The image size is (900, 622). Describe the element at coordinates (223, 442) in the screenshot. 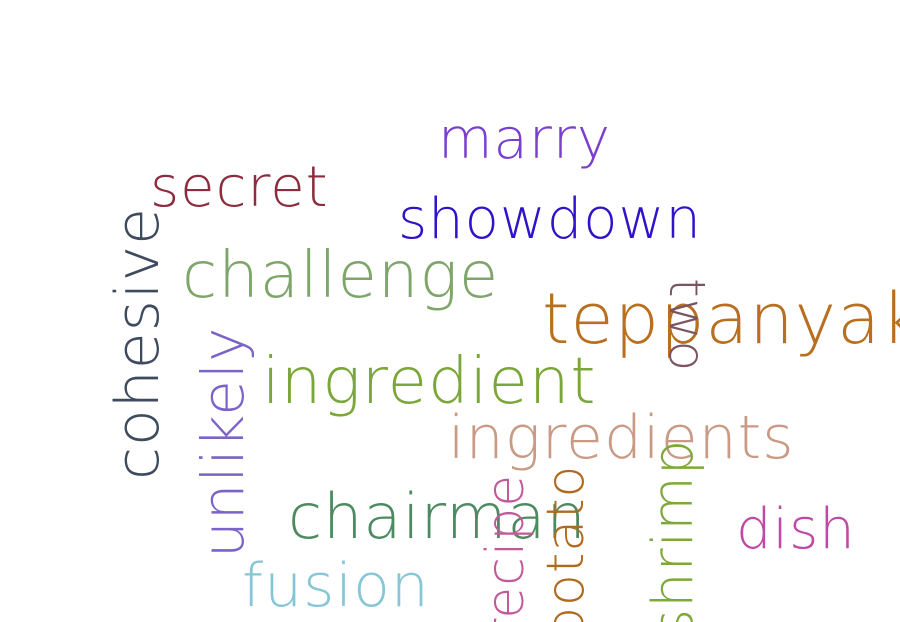

I see `word-unlikely: unlikely` at that location.